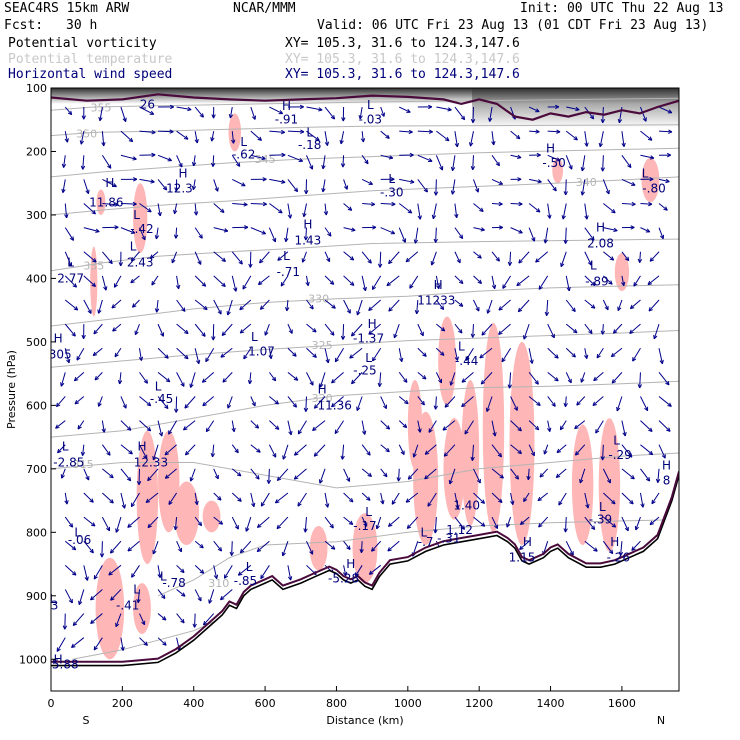  Describe the element at coordinates (334, 405) in the screenshot. I see `pv-value-label: 11.36` at that location.